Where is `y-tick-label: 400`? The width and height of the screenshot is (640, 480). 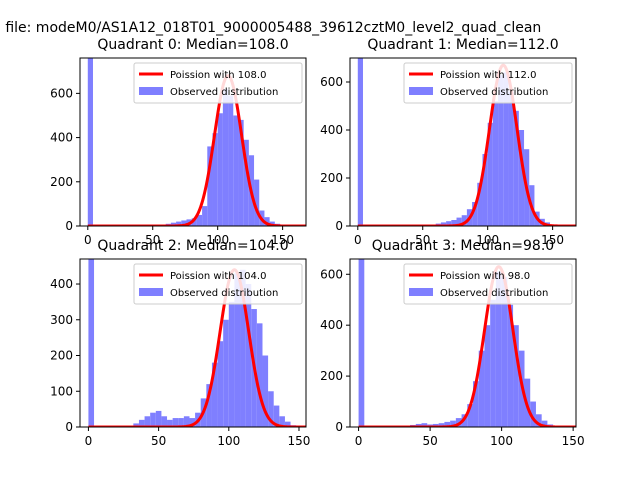 y-tick-label: 400 is located at coordinates (61, 138).